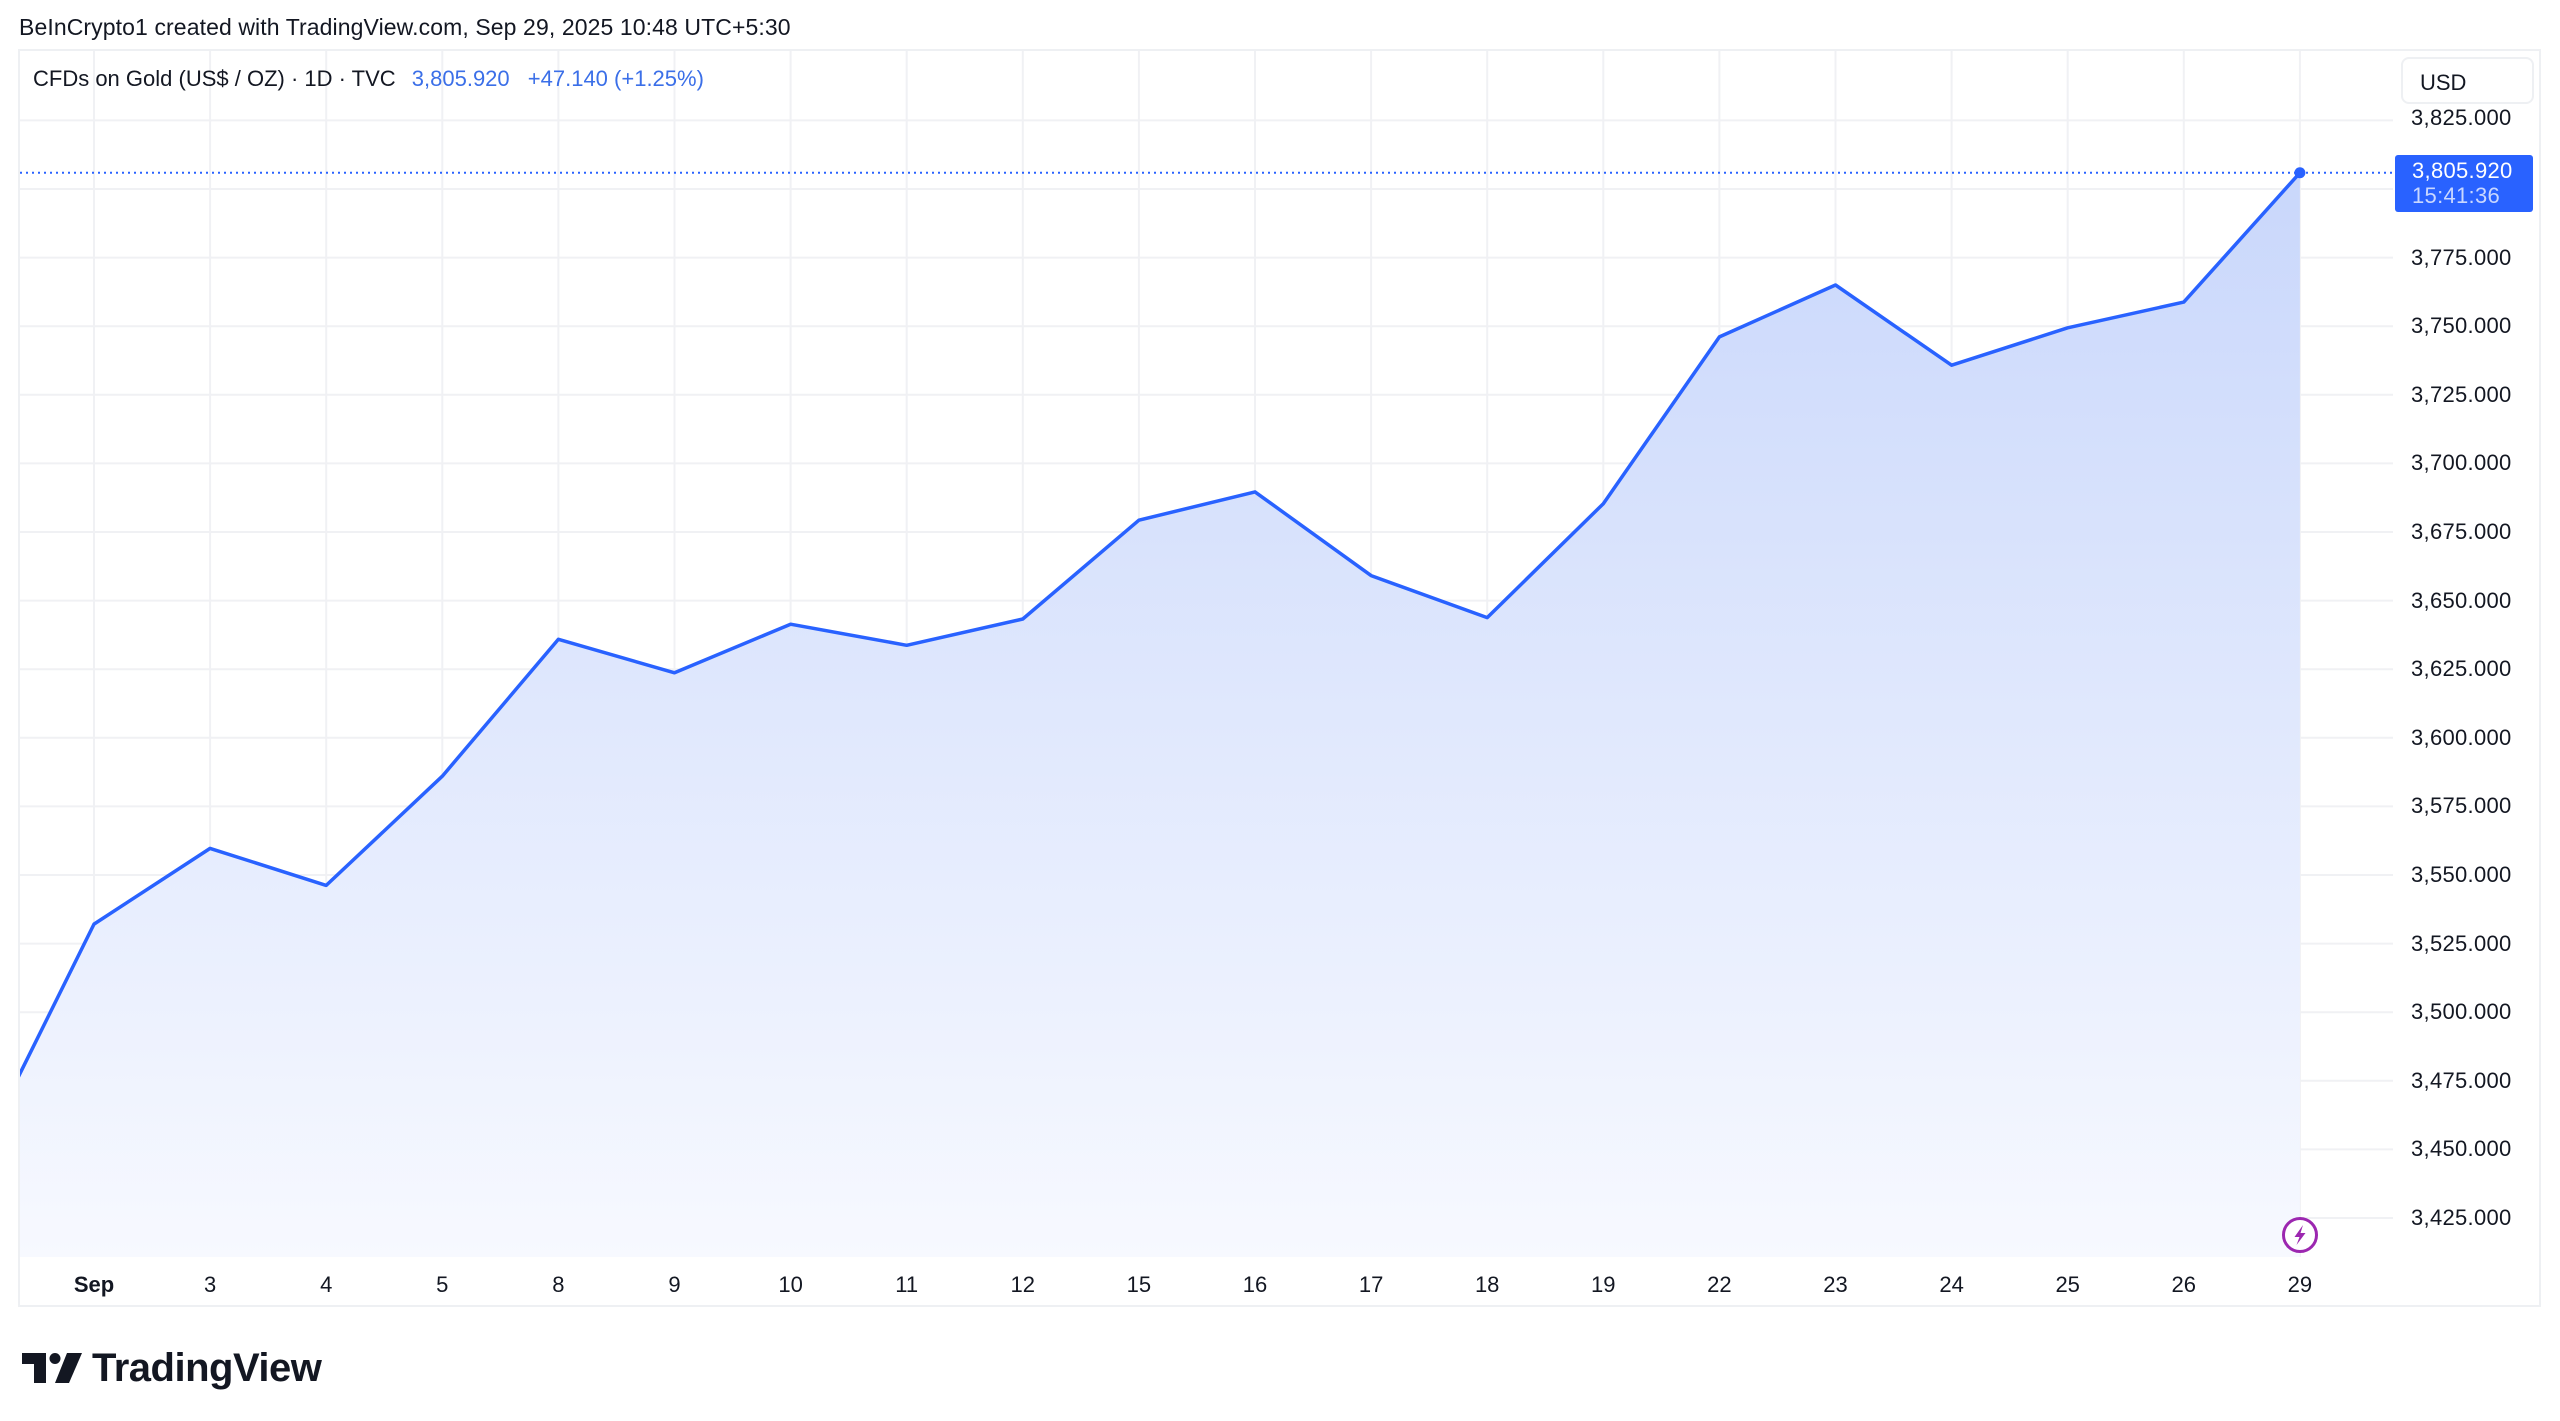 This screenshot has width=2560, height=1421. What do you see at coordinates (615, 78) in the screenshot?
I see `price-change-value: +47.140 (+1.25%)` at bounding box center [615, 78].